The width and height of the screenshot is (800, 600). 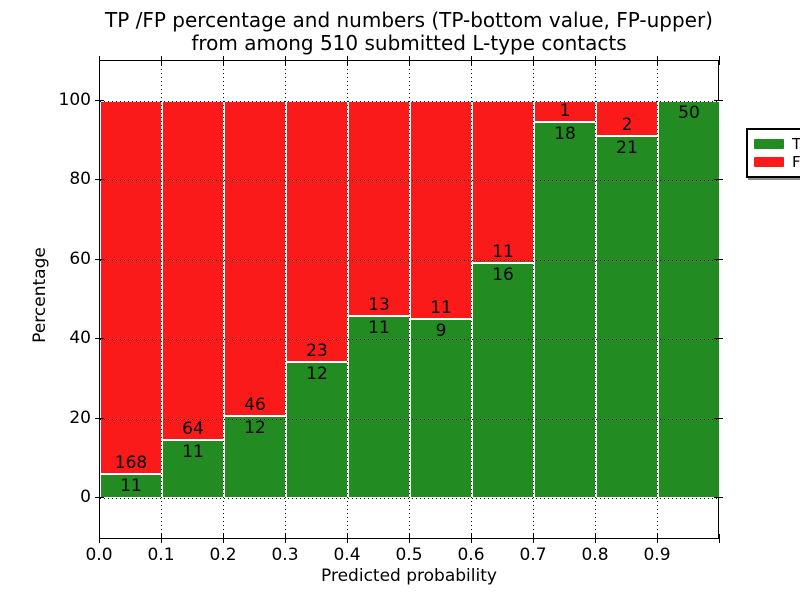 I want to click on y-tick-label-80: 80, so click(x=80, y=179).